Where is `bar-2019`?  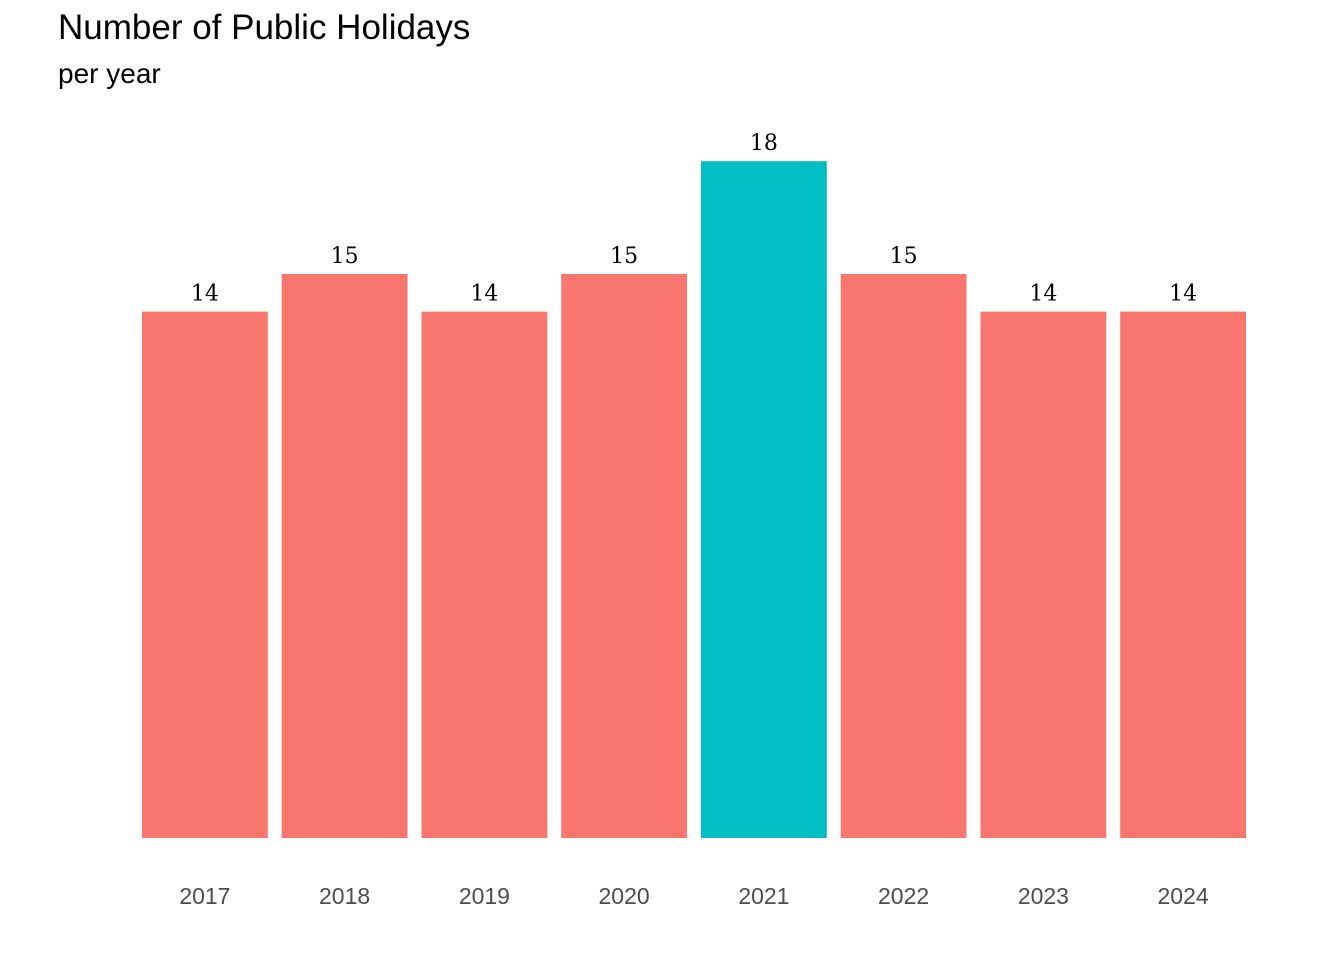
bar-2019 is located at coordinates (484, 575).